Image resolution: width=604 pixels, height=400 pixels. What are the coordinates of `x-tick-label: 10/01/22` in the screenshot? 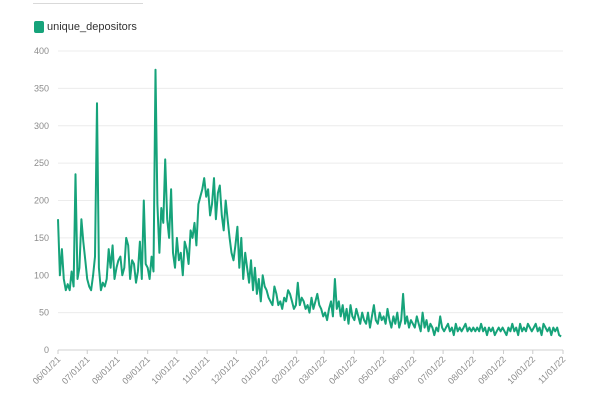 It's located at (521, 370).